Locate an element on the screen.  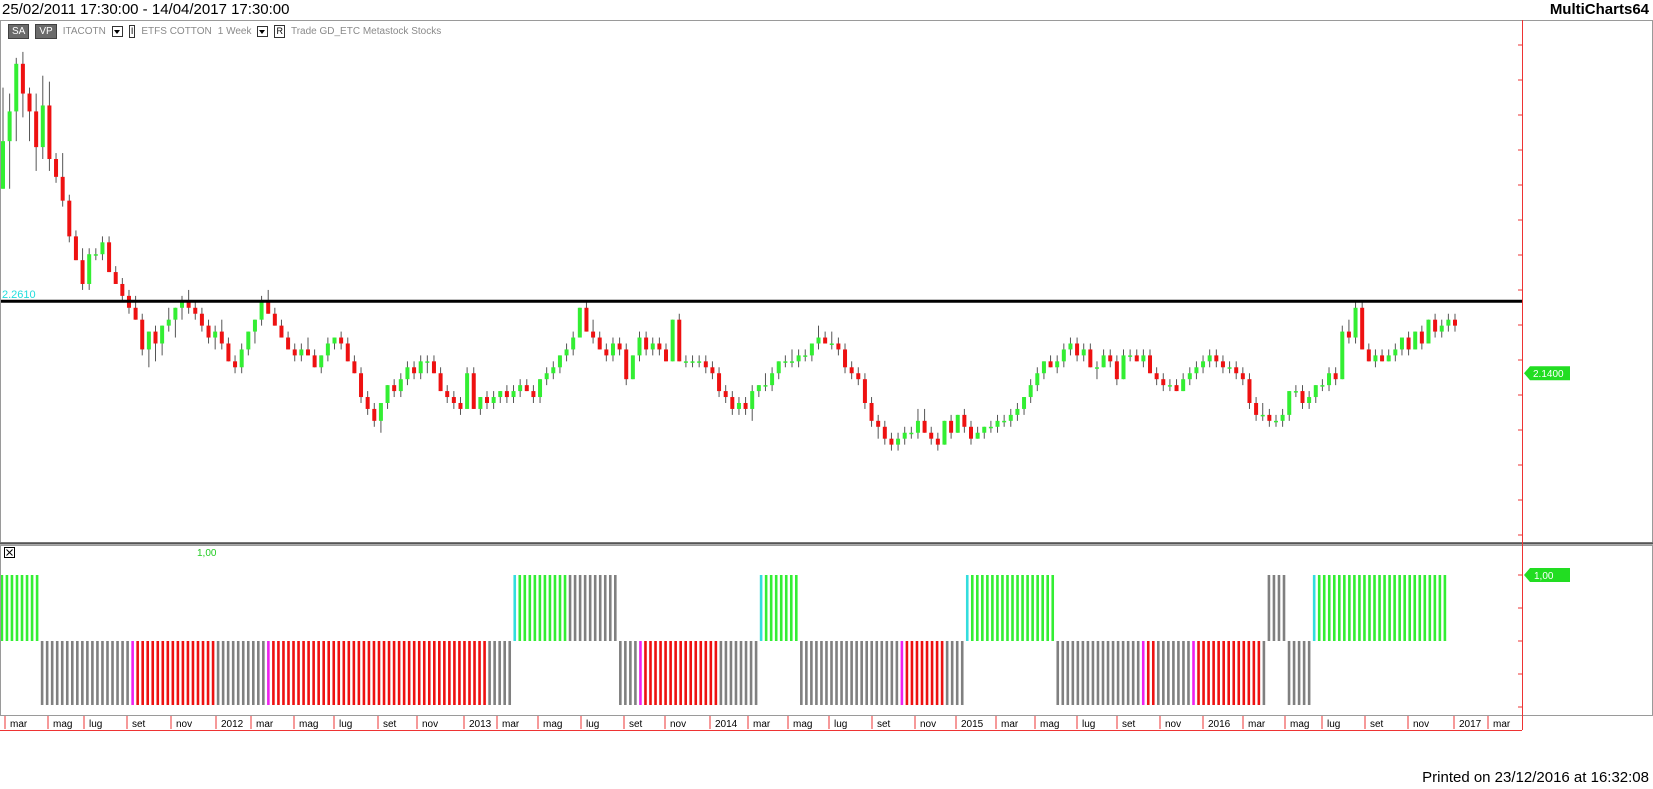
symbol-description: ETFS COTTON is located at coordinates (176, 31).